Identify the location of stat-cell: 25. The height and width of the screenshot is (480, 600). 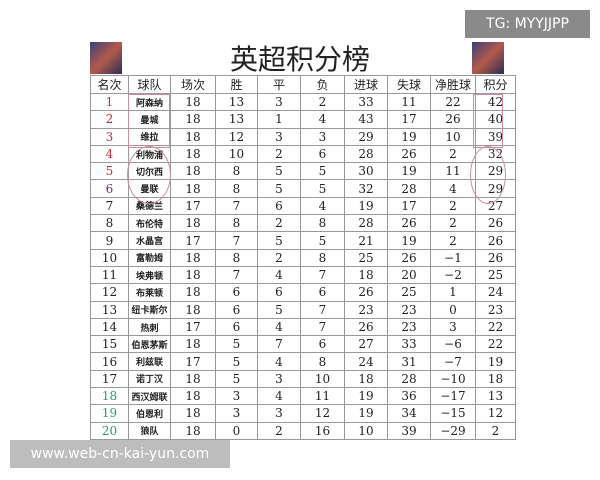
(495, 275).